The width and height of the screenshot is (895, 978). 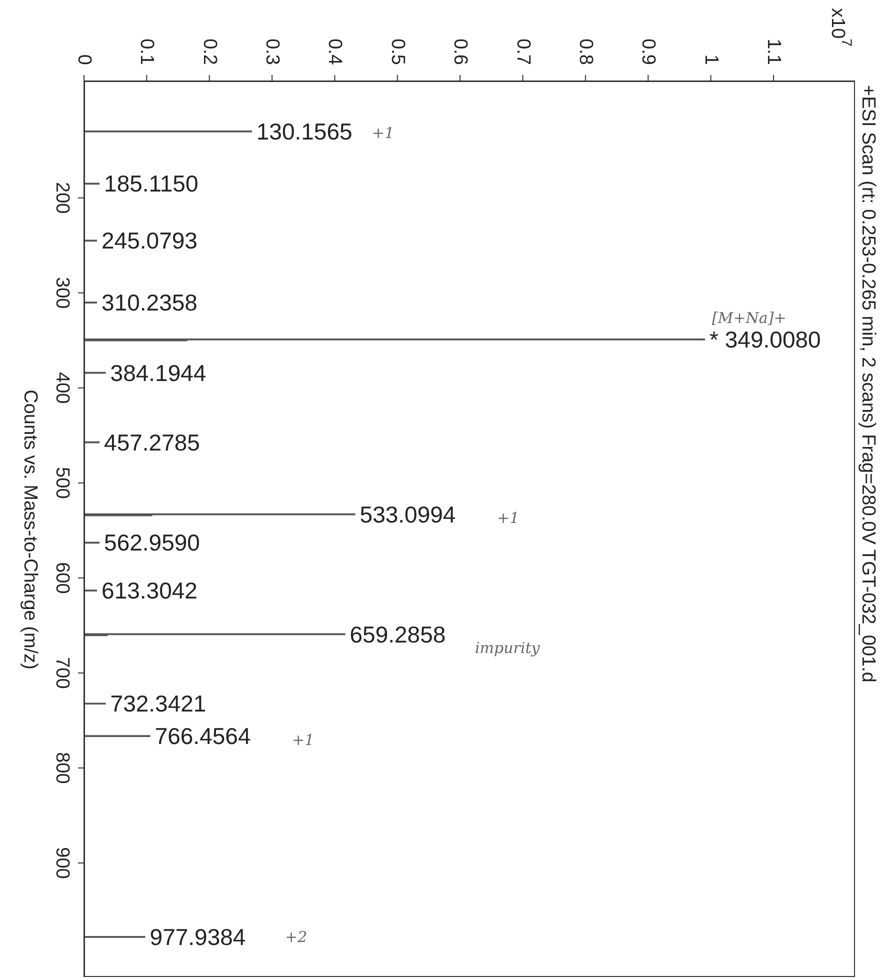 What do you see at coordinates (773, 51) in the screenshot?
I see `x-tick-label: 1.1` at bounding box center [773, 51].